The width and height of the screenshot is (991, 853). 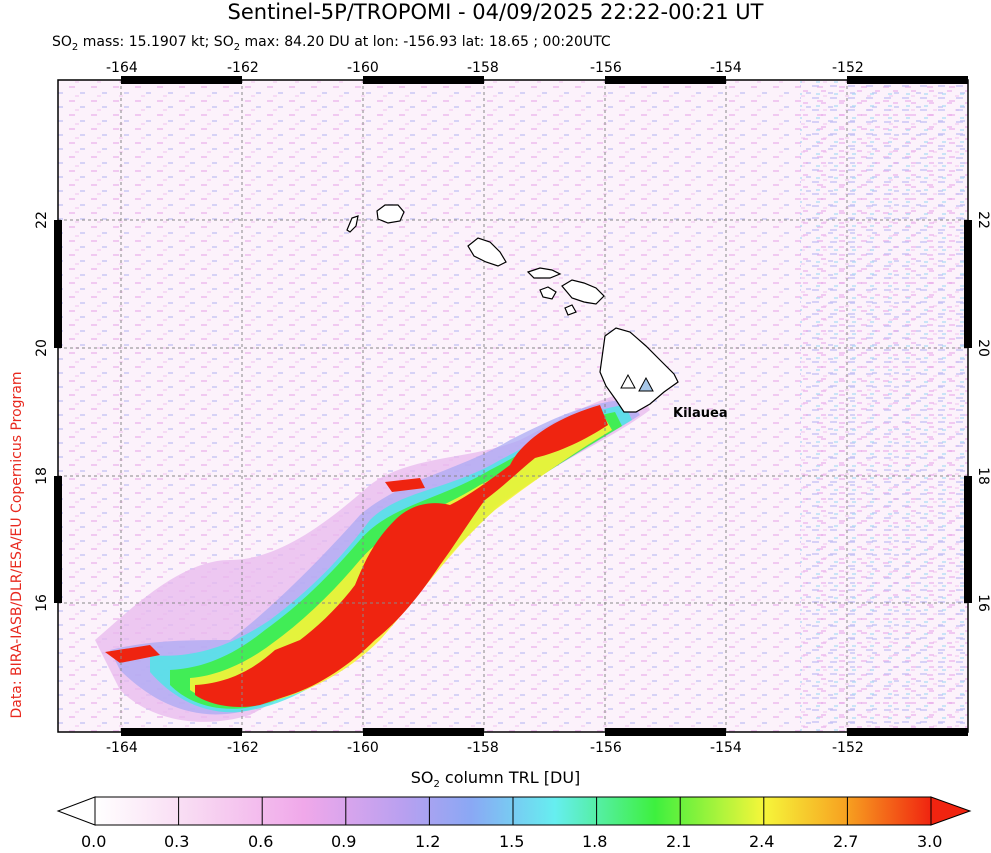 I want to click on colorbar-title: SO2 column TRL [DU], so click(x=495, y=779).